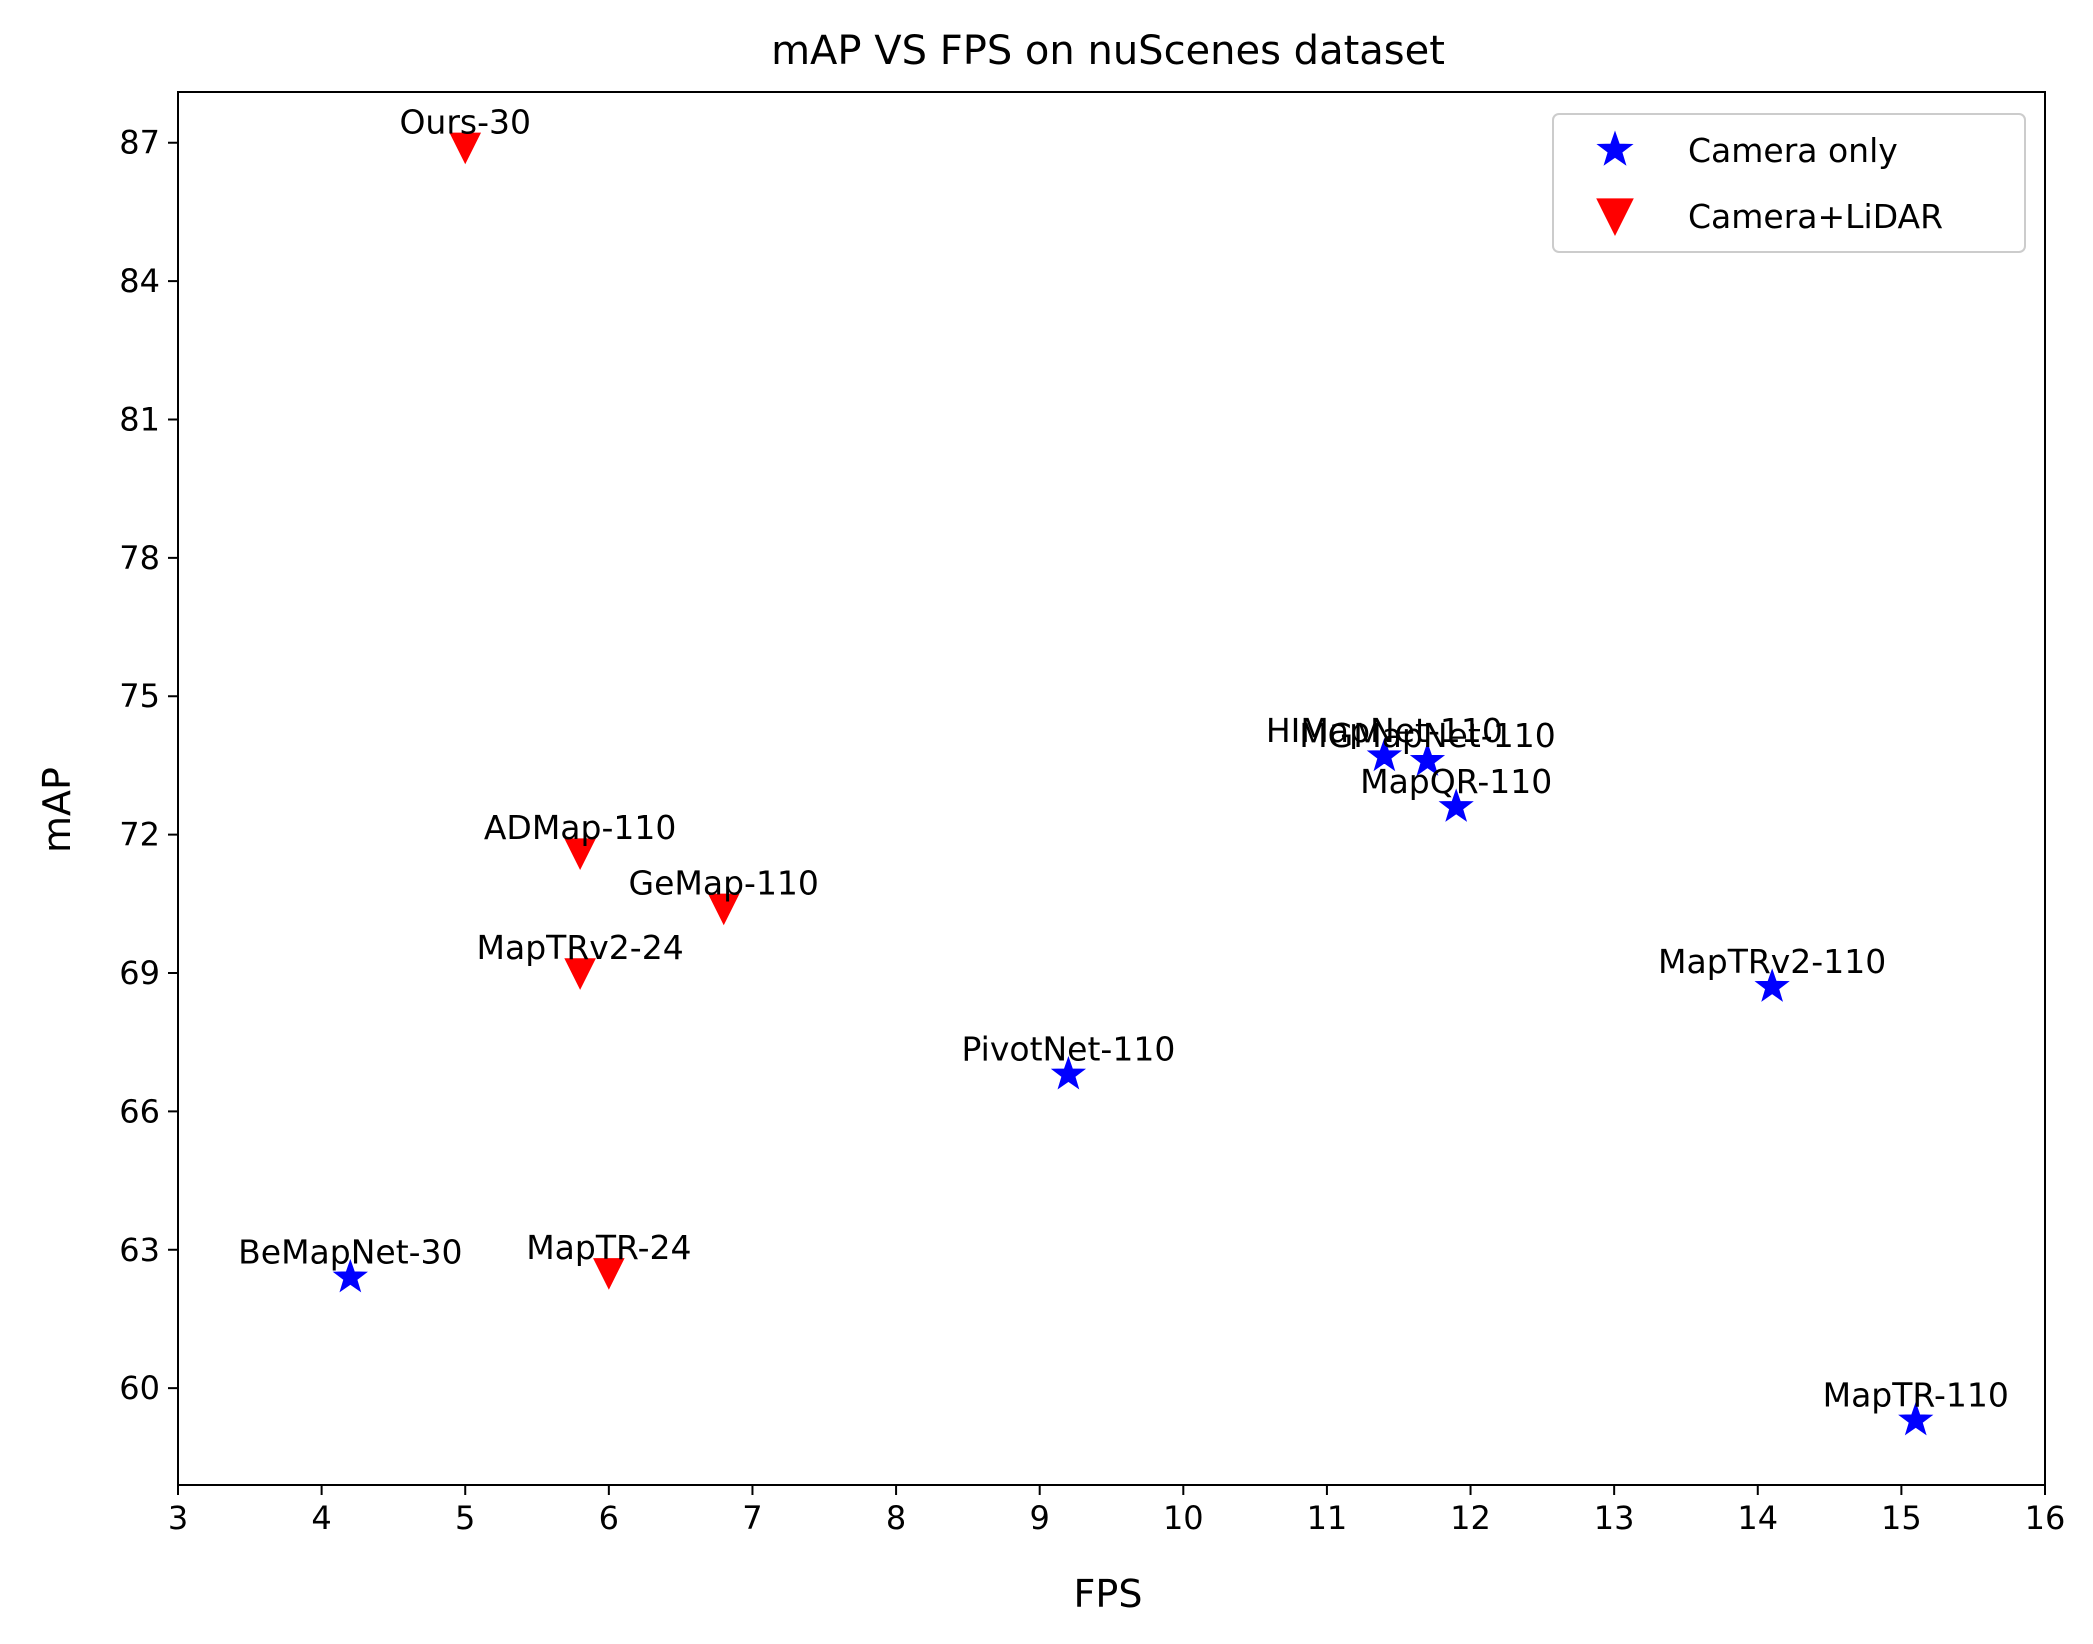 The height and width of the screenshot is (1644, 2093). I want to click on x-tick-label: 6, so click(609, 1518).